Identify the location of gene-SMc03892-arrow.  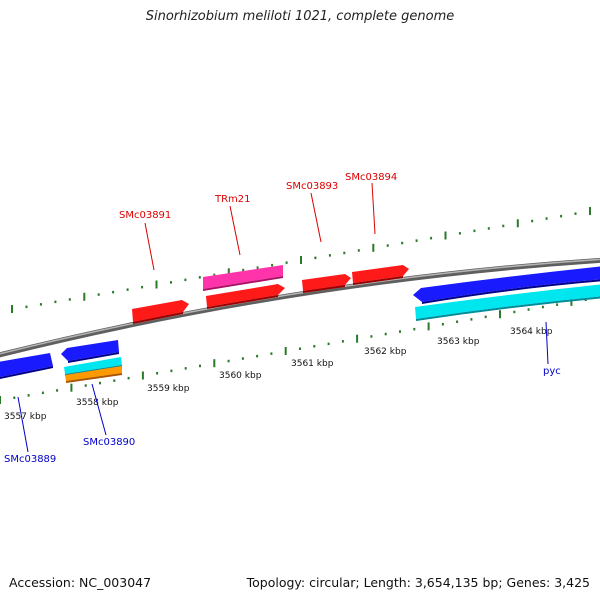
(245, 296).